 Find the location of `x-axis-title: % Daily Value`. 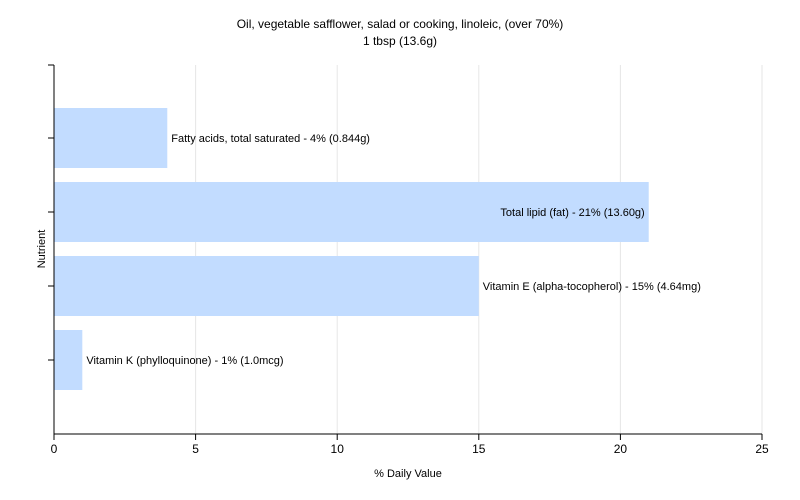

x-axis-title: % Daily Value is located at coordinates (408, 474).